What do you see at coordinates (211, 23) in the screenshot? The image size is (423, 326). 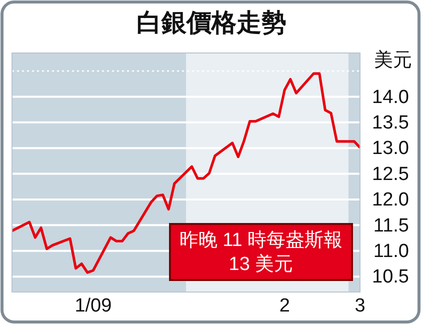 I see `chart-title: 白銀價格走勢` at bounding box center [211, 23].